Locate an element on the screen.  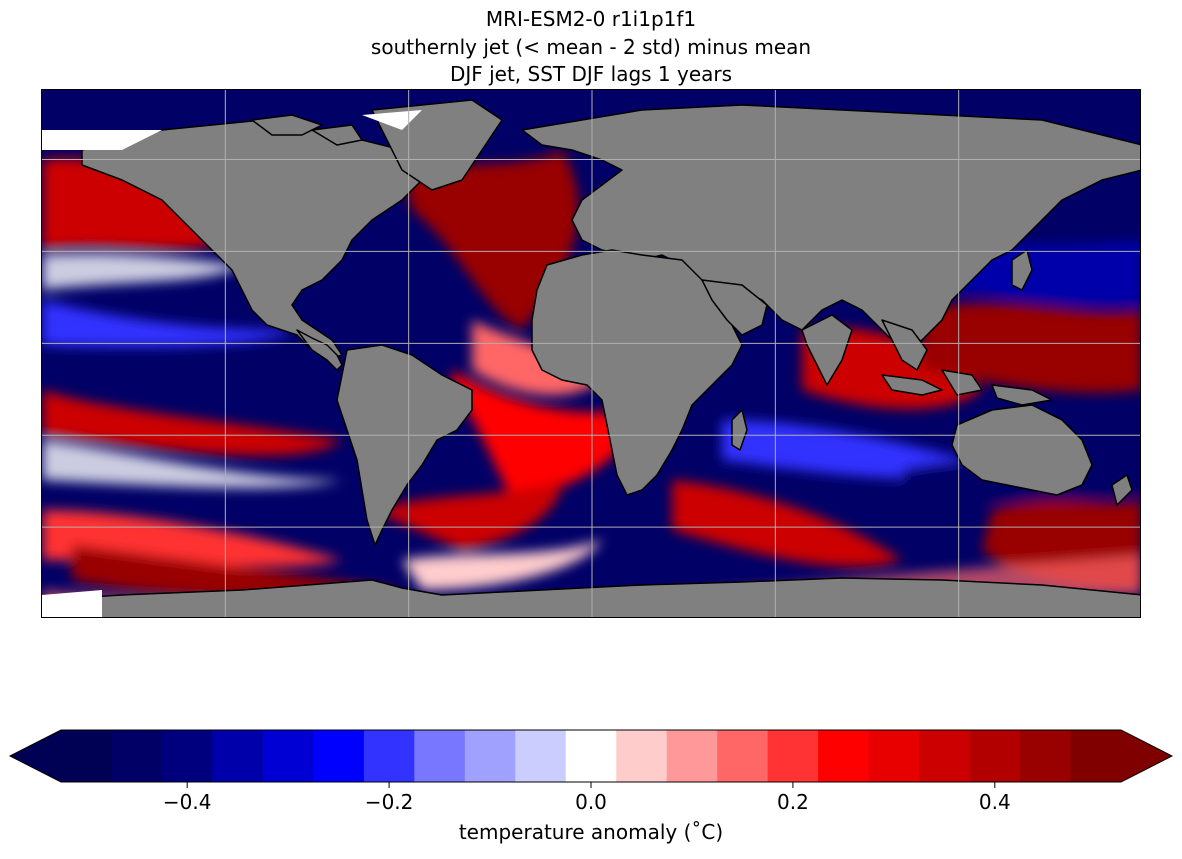
central-america-land is located at coordinates (319, 350).